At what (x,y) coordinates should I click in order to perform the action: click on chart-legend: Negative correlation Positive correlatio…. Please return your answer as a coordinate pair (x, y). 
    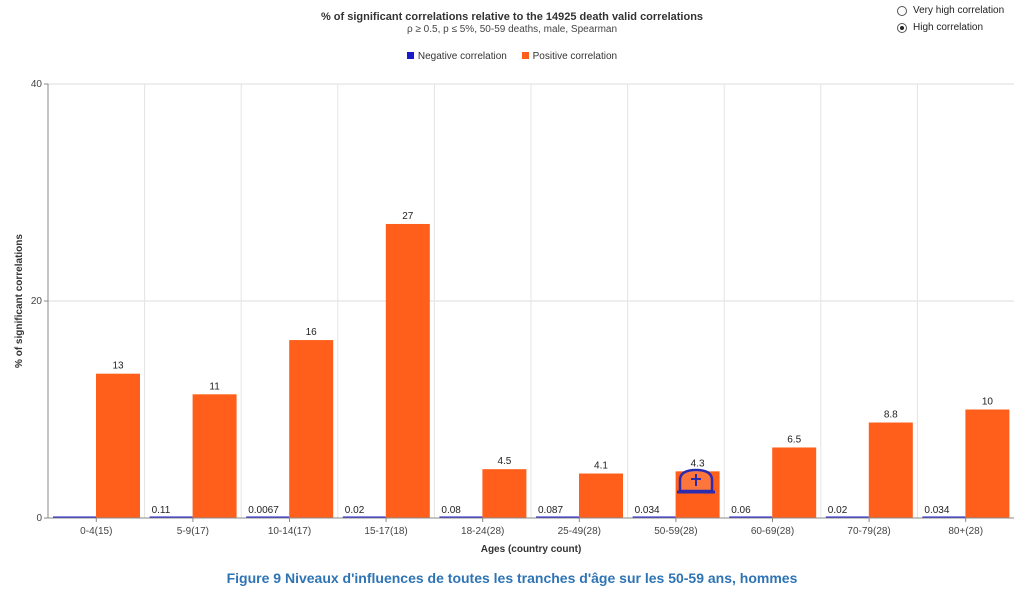
    Looking at the image, I should click on (512, 56).